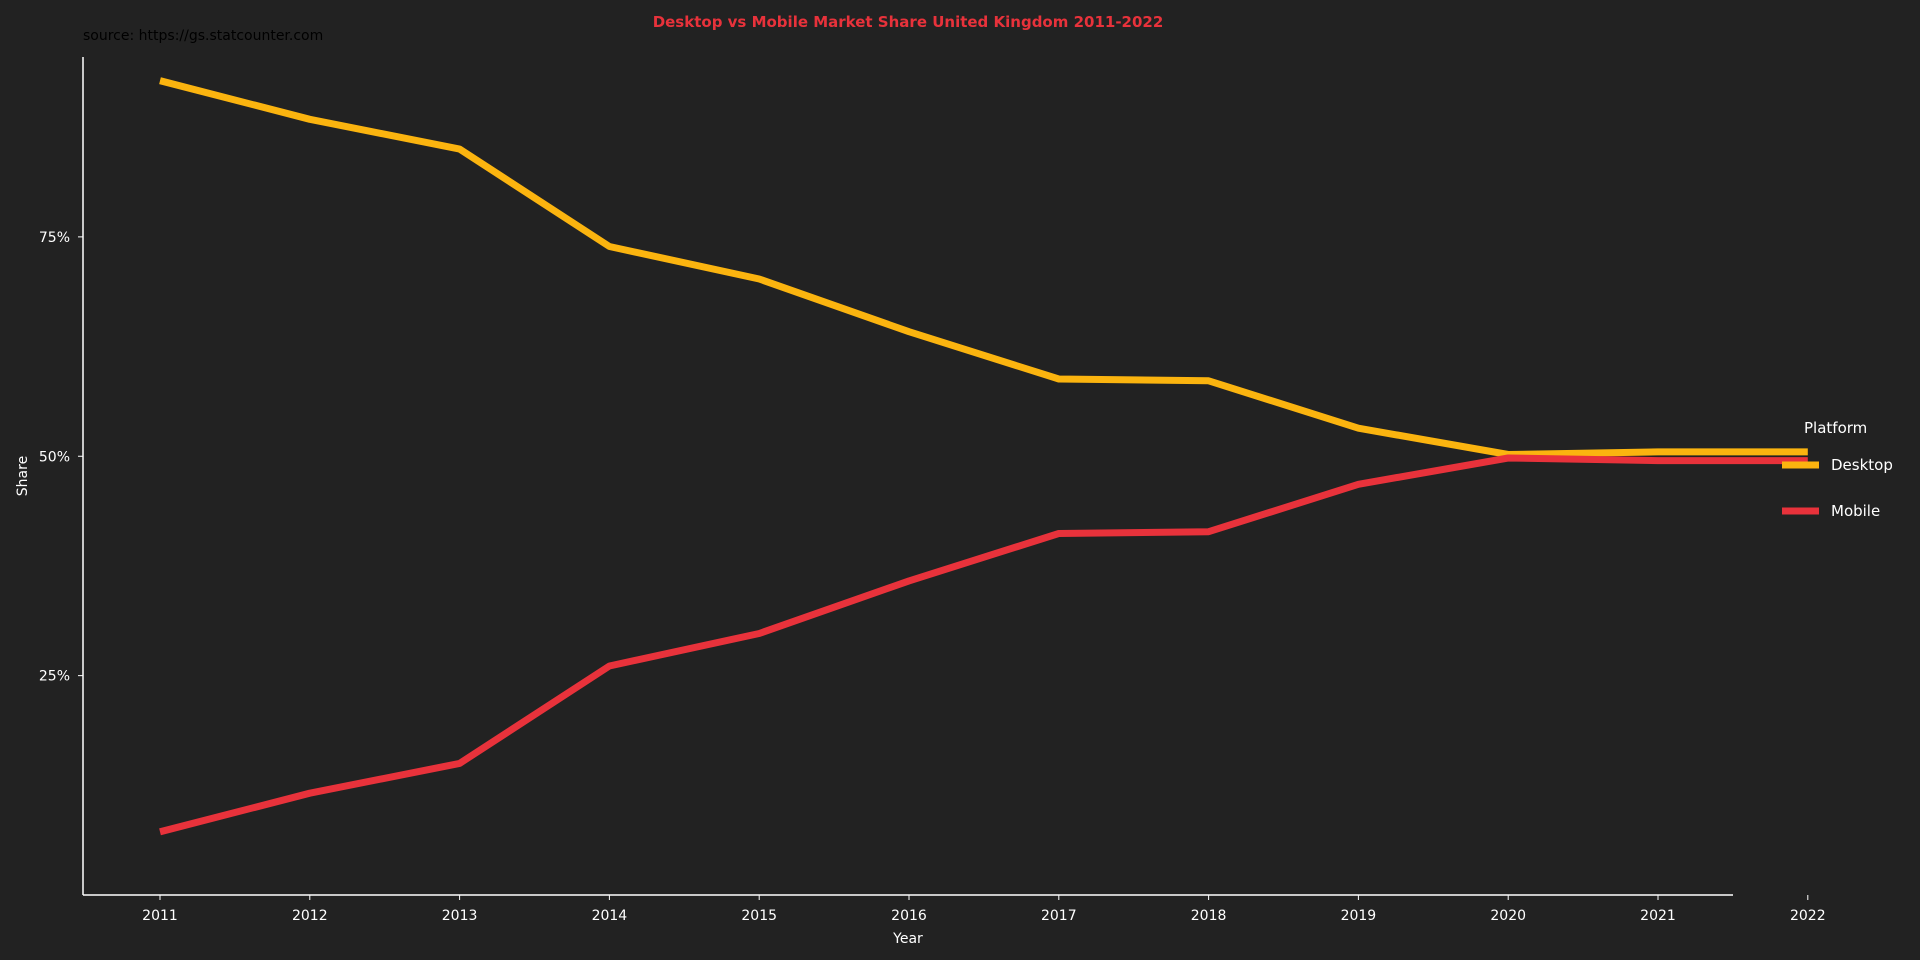  What do you see at coordinates (1862, 465) in the screenshot?
I see `legend-label-desktop: Desktop` at bounding box center [1862, 465].